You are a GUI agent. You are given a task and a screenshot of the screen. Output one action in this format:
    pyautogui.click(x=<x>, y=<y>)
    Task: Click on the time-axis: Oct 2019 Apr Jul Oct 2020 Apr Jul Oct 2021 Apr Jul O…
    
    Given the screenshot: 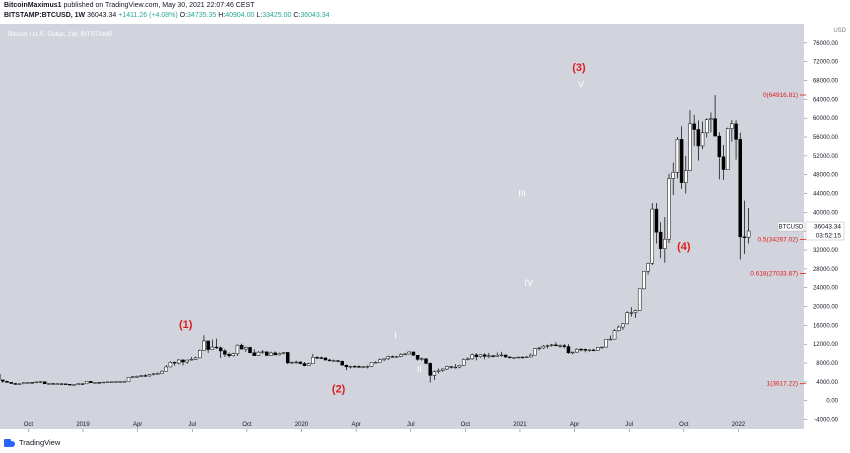 What is the action you would take?
    pyautogui.click(x=385, y=427)
    